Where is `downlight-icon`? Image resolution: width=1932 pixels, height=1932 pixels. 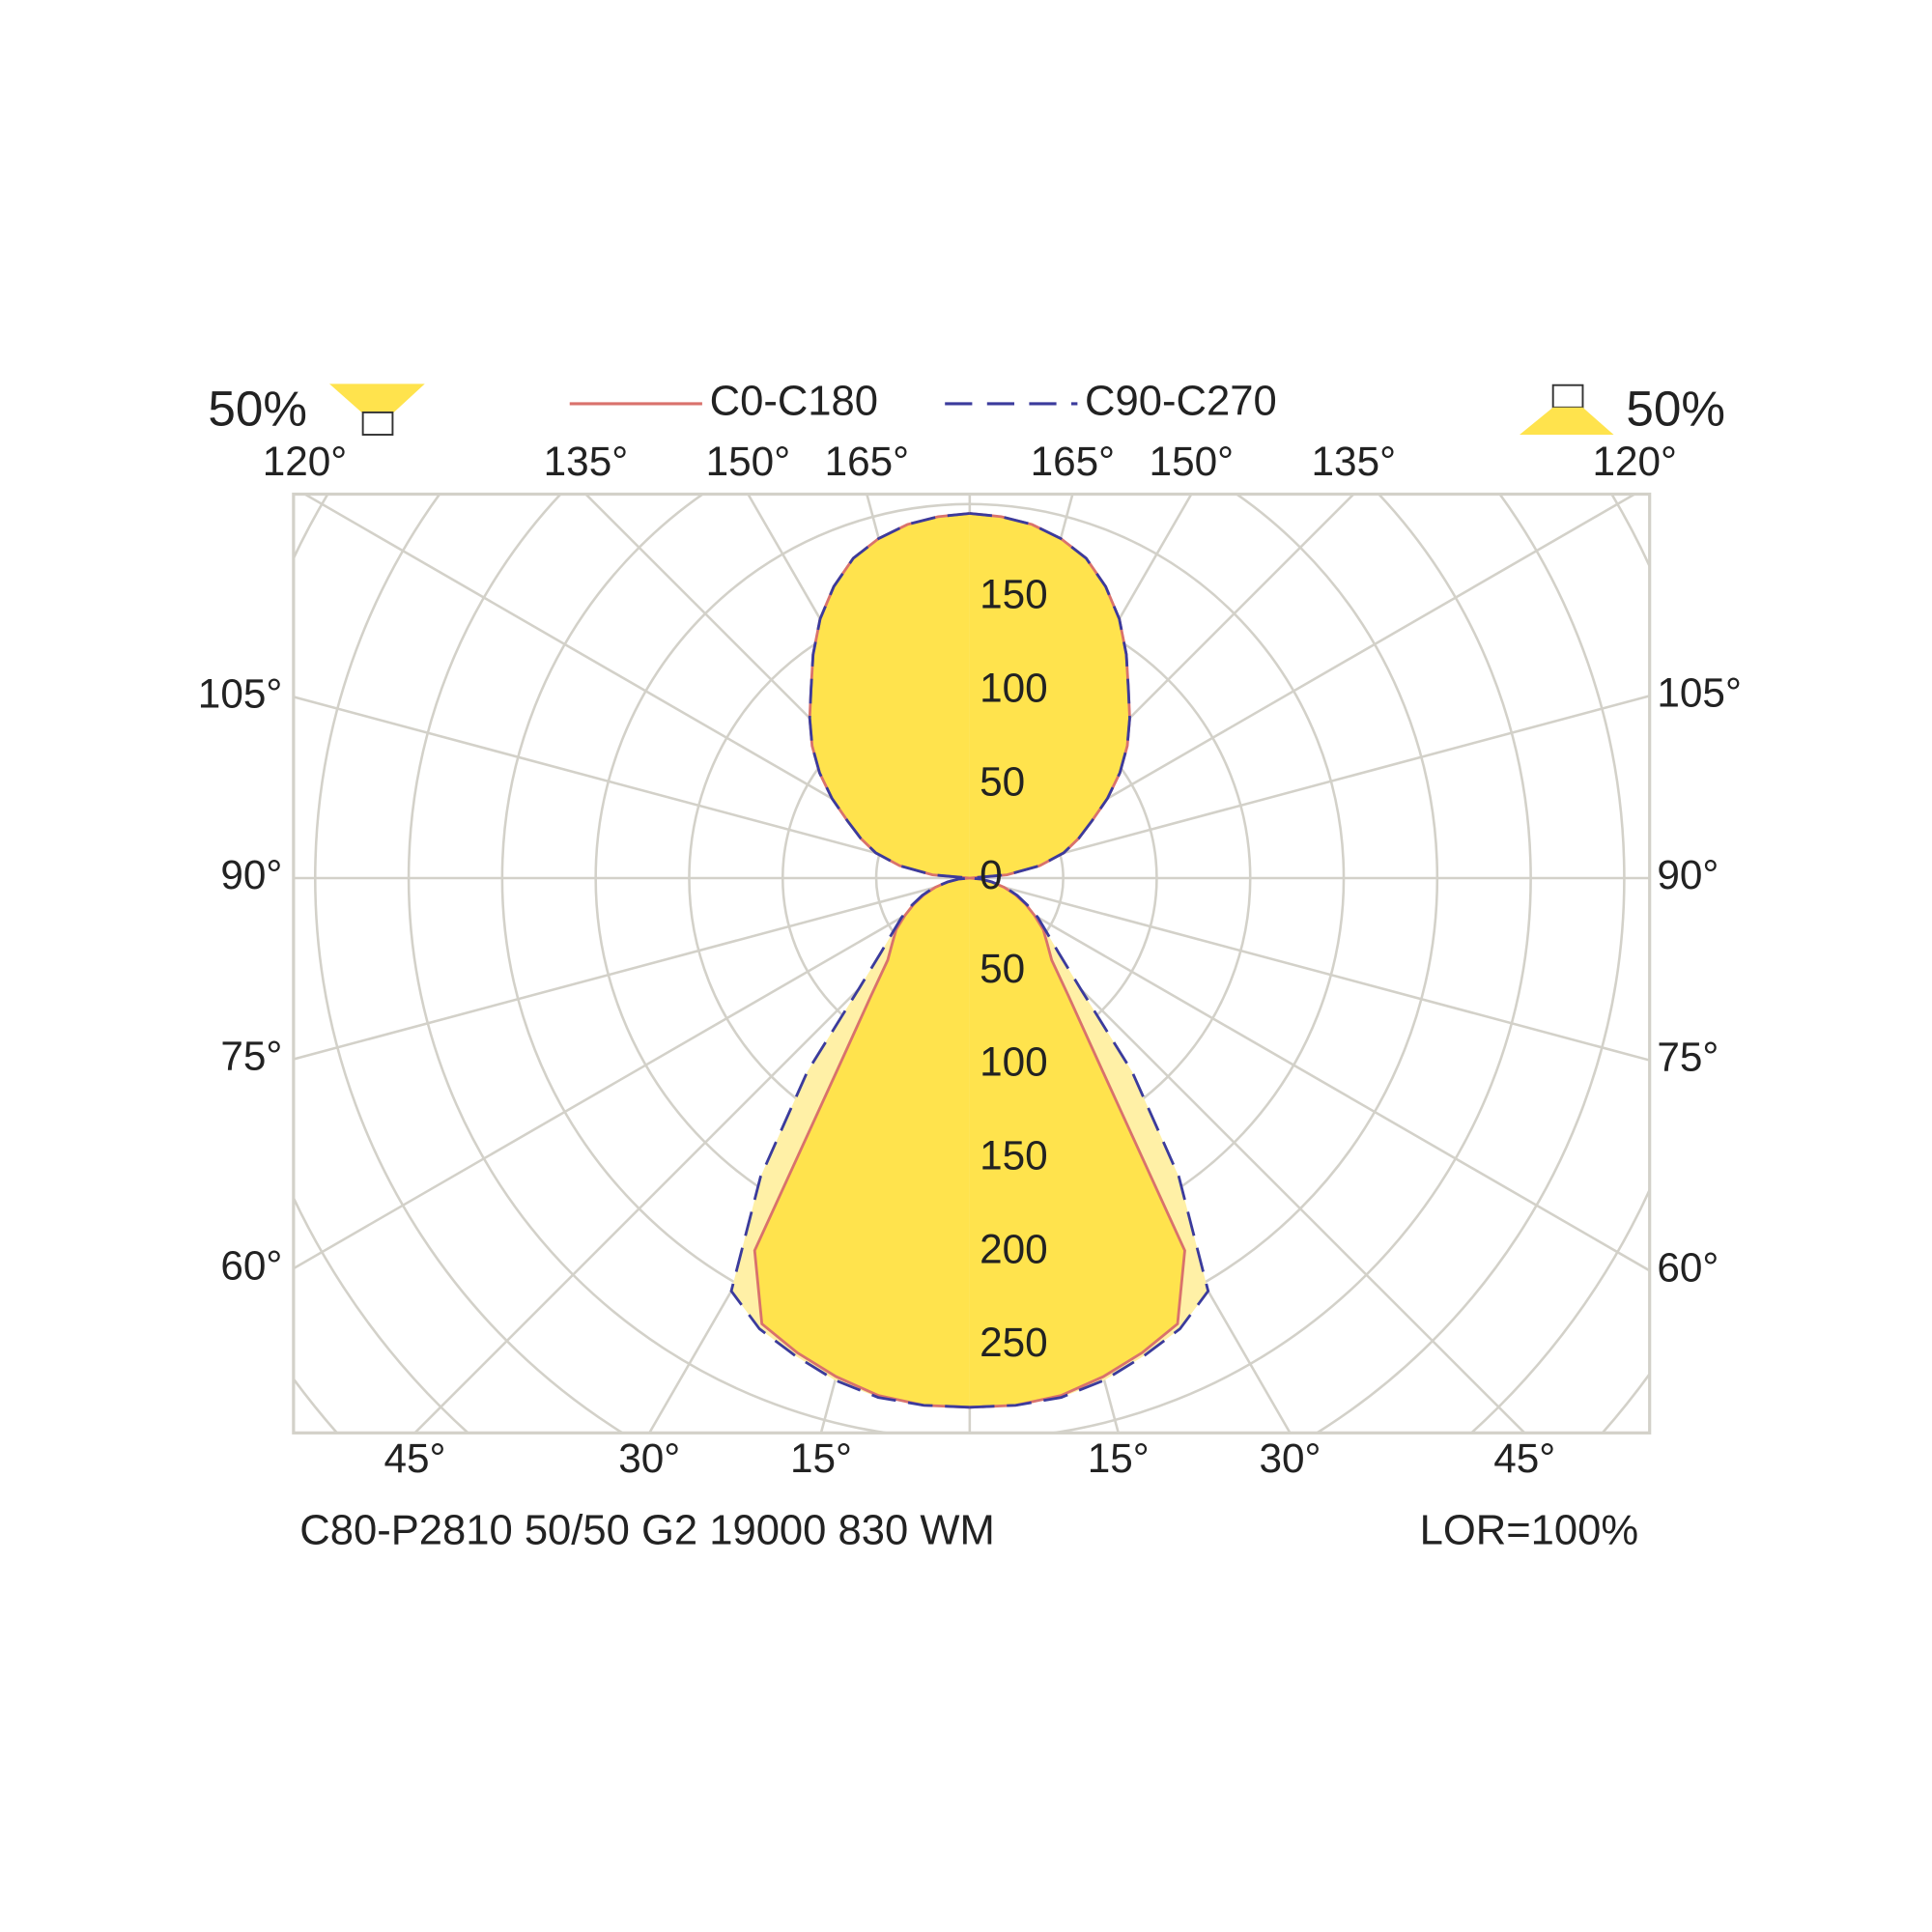
downlight-icon is located at coordinates (377, 398).